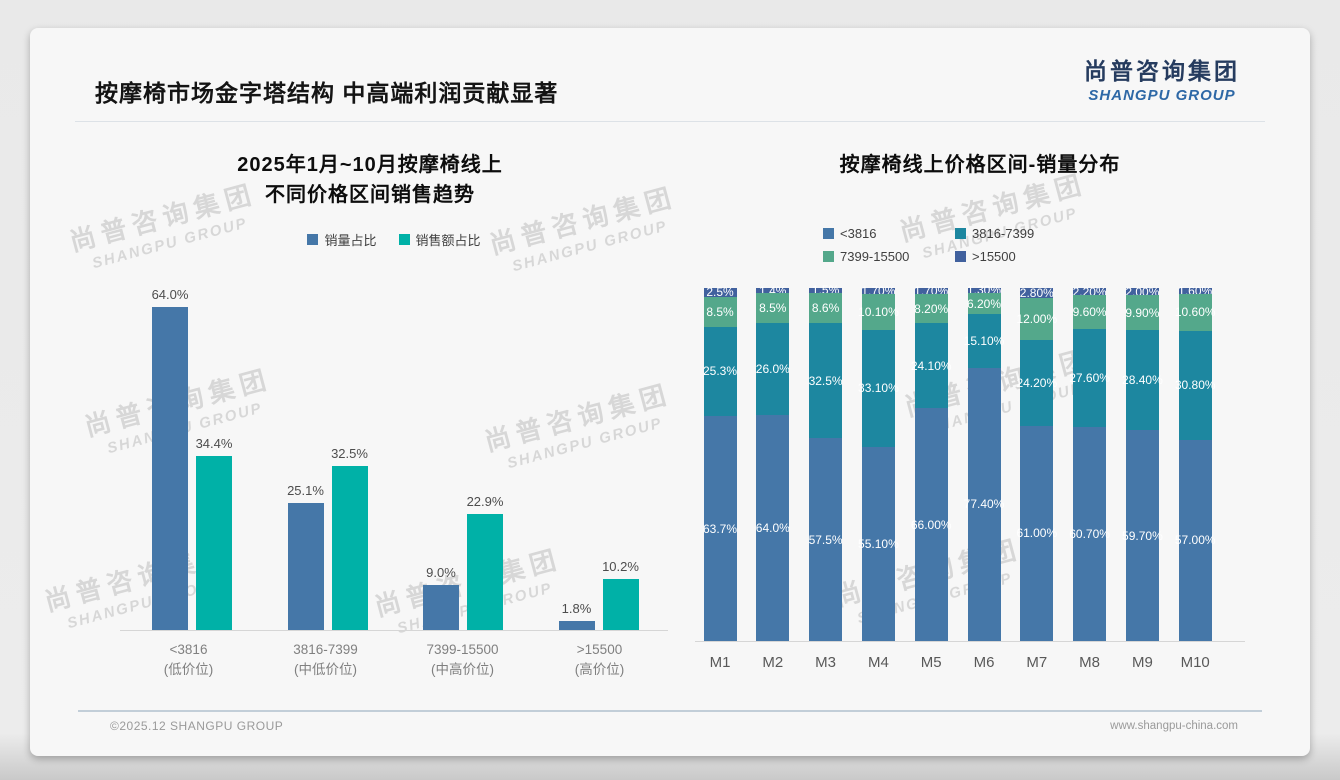 This screenshot has height=780, width=1340. I want to click on segment-label: 10.60%, so click(1195, 312).